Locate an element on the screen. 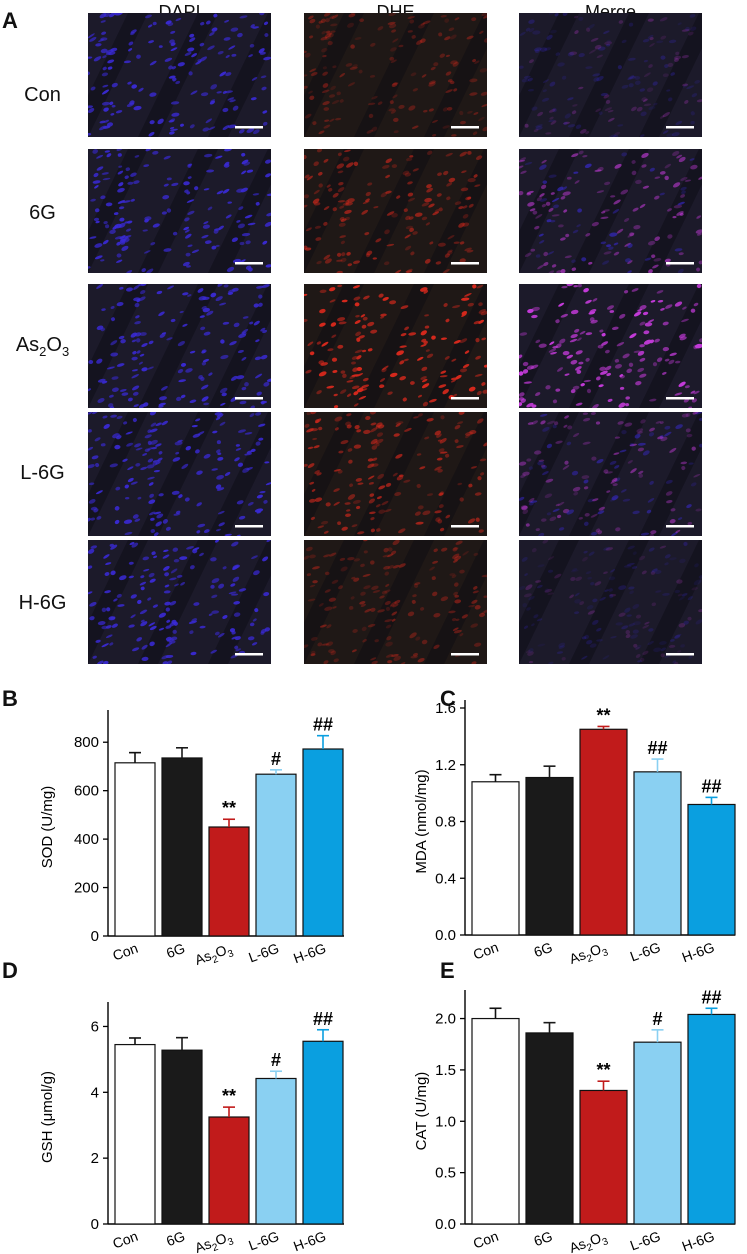 Image resolution: width=747 pixels, height=1254 pixels. y-tick-label: 1.5 is located at coordinates (445, 1070).